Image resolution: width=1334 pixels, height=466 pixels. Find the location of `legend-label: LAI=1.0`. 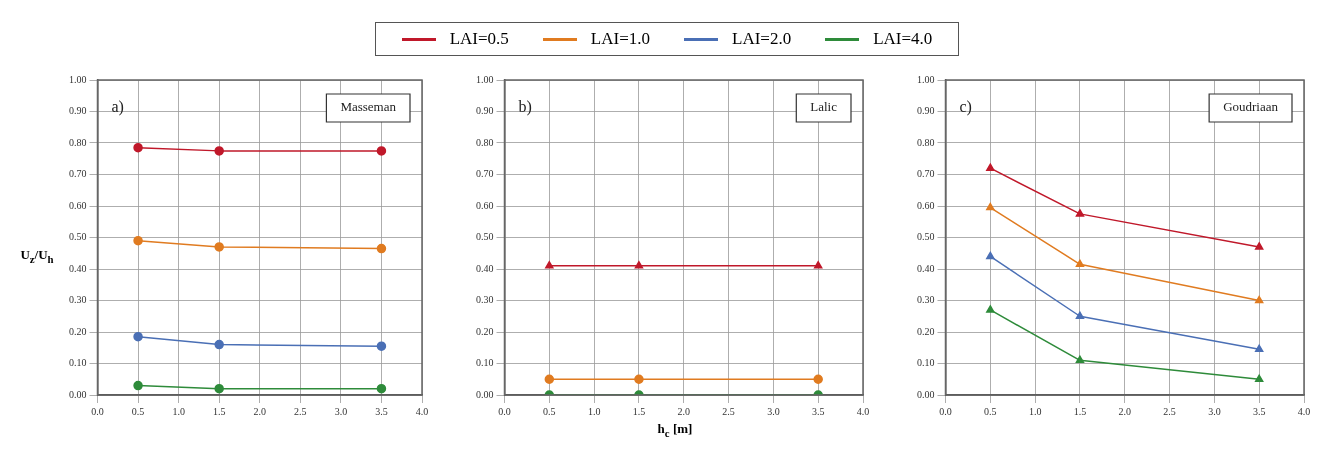

legend-label: LAI=1.0 is located at coordinates (620, 39).